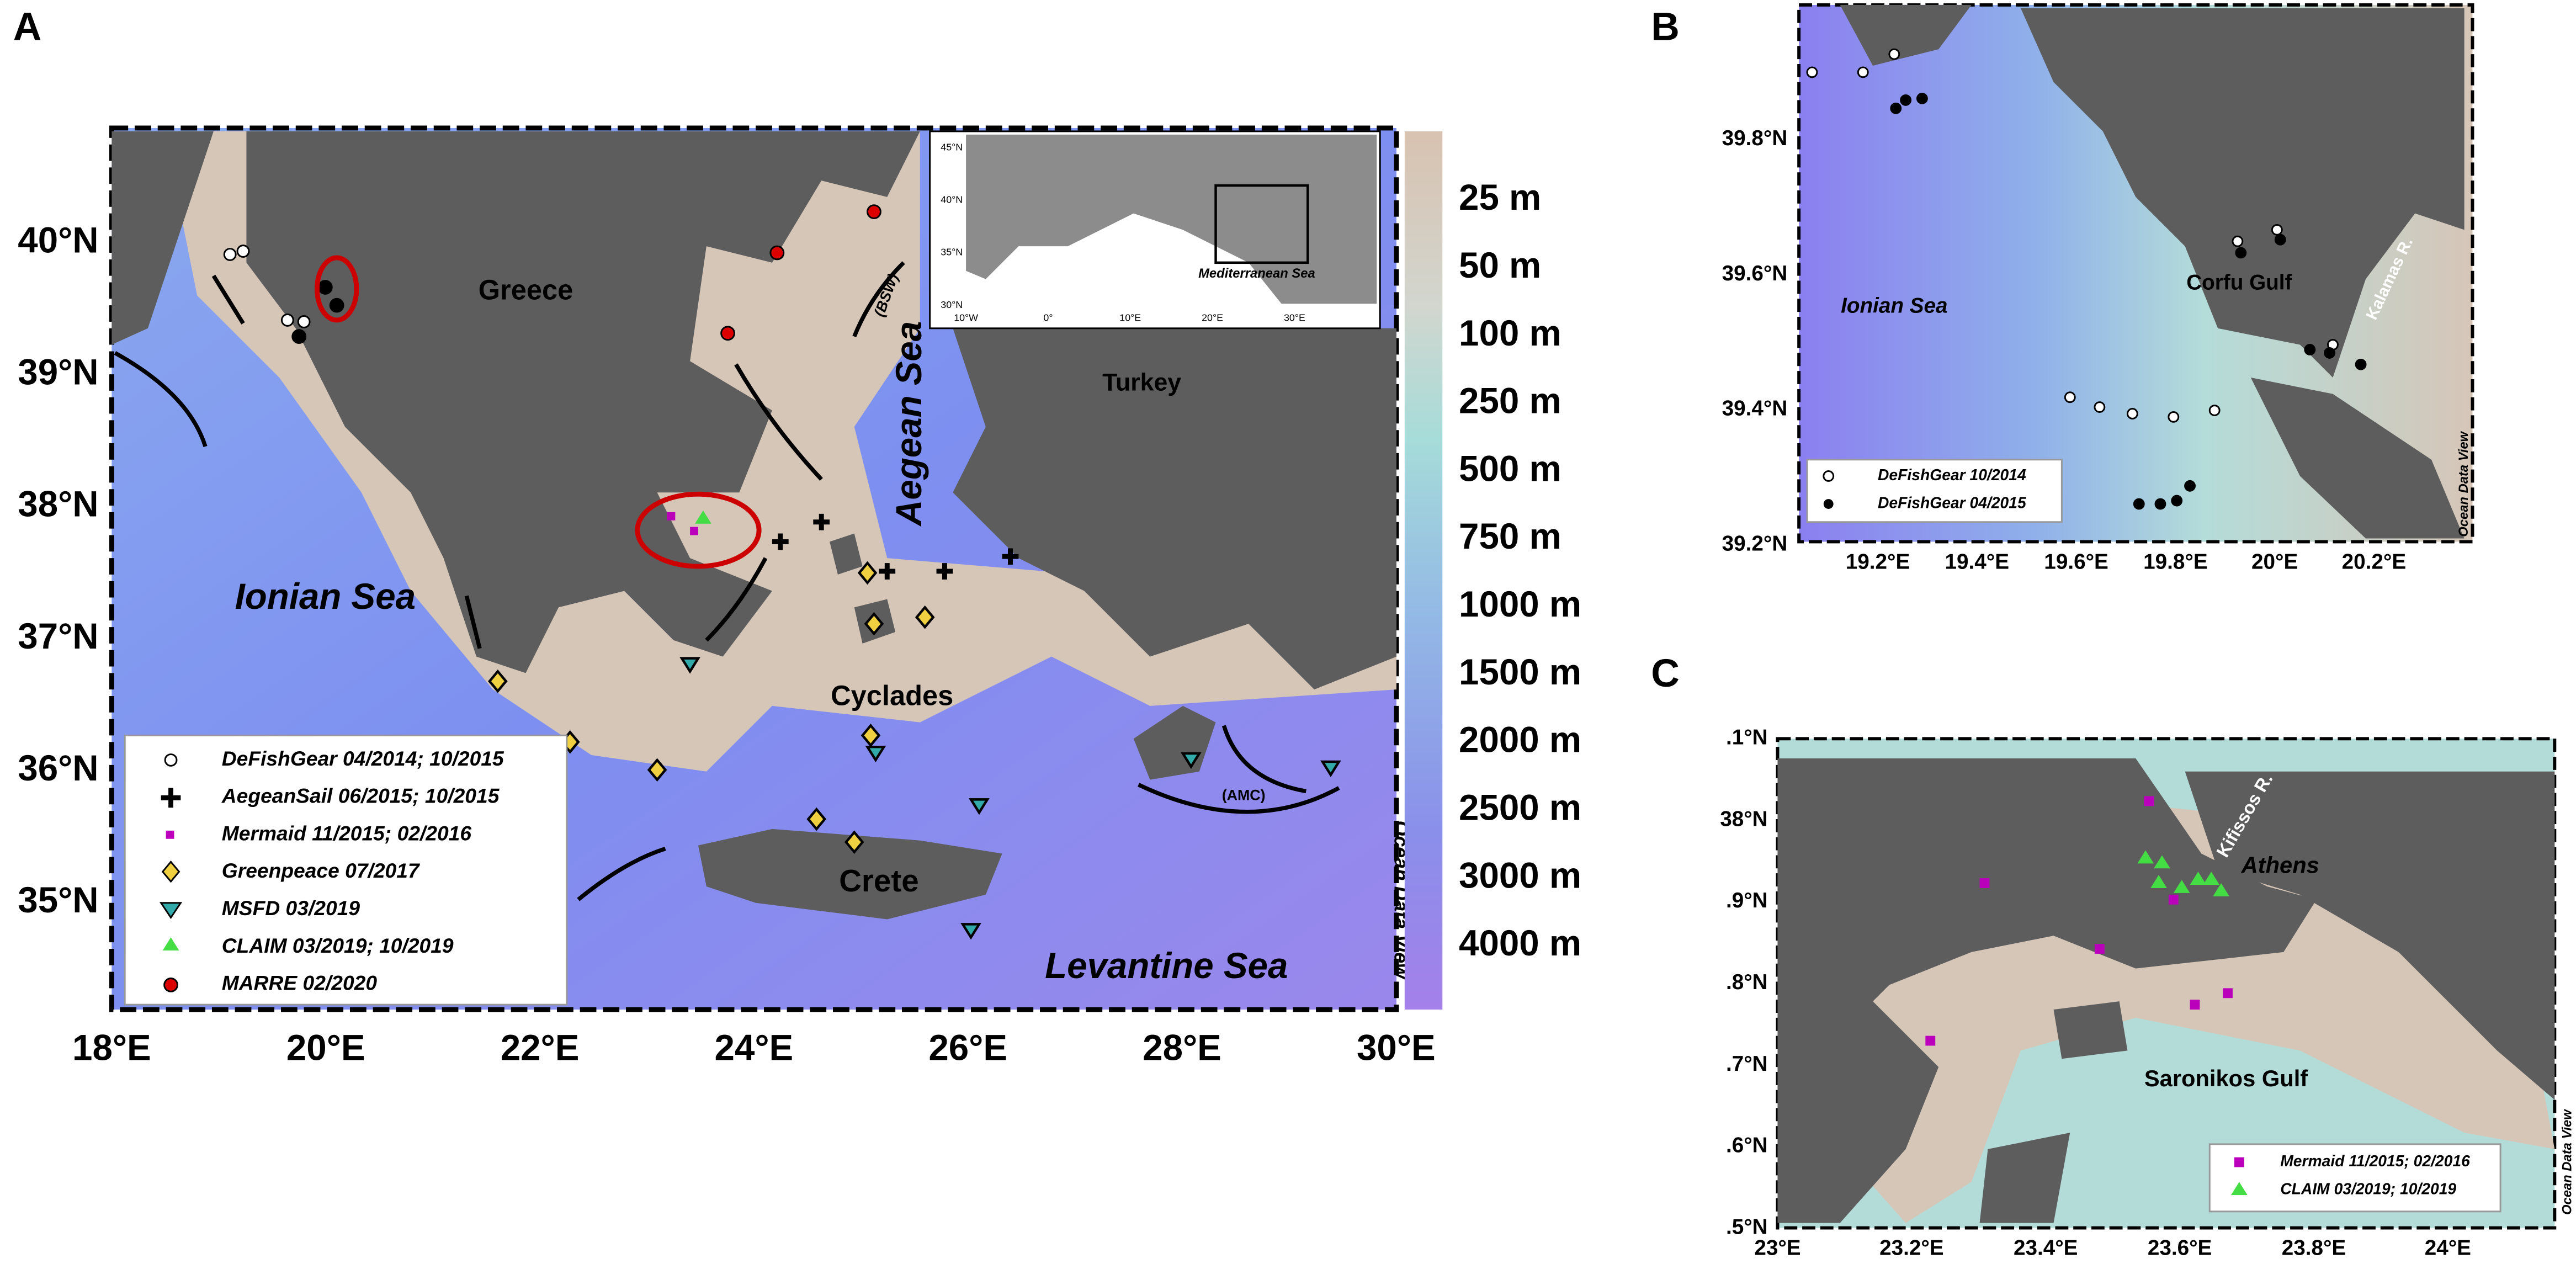 Image resolution: width=2576 pixels, height=1264 pixels. I want to click on place-label: Saronikos Gulf, so click(2226, 1078).